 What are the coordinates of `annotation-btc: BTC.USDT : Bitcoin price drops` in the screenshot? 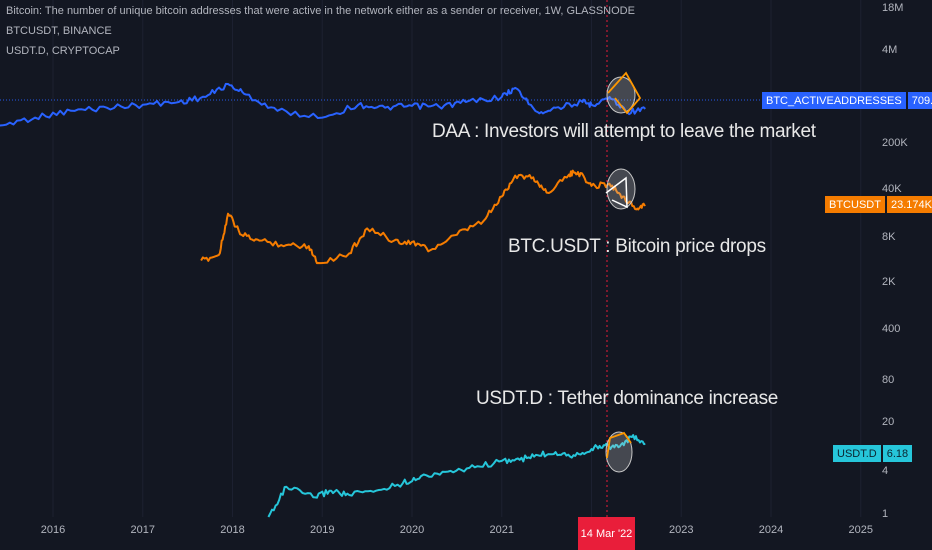 It's located at (637, 246).